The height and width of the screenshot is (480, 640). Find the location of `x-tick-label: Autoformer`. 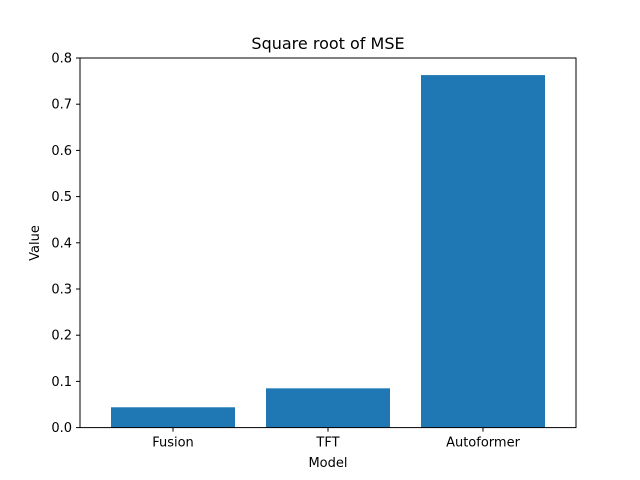

x-tick-label: Autoformer is located at coordinates (483, 443).